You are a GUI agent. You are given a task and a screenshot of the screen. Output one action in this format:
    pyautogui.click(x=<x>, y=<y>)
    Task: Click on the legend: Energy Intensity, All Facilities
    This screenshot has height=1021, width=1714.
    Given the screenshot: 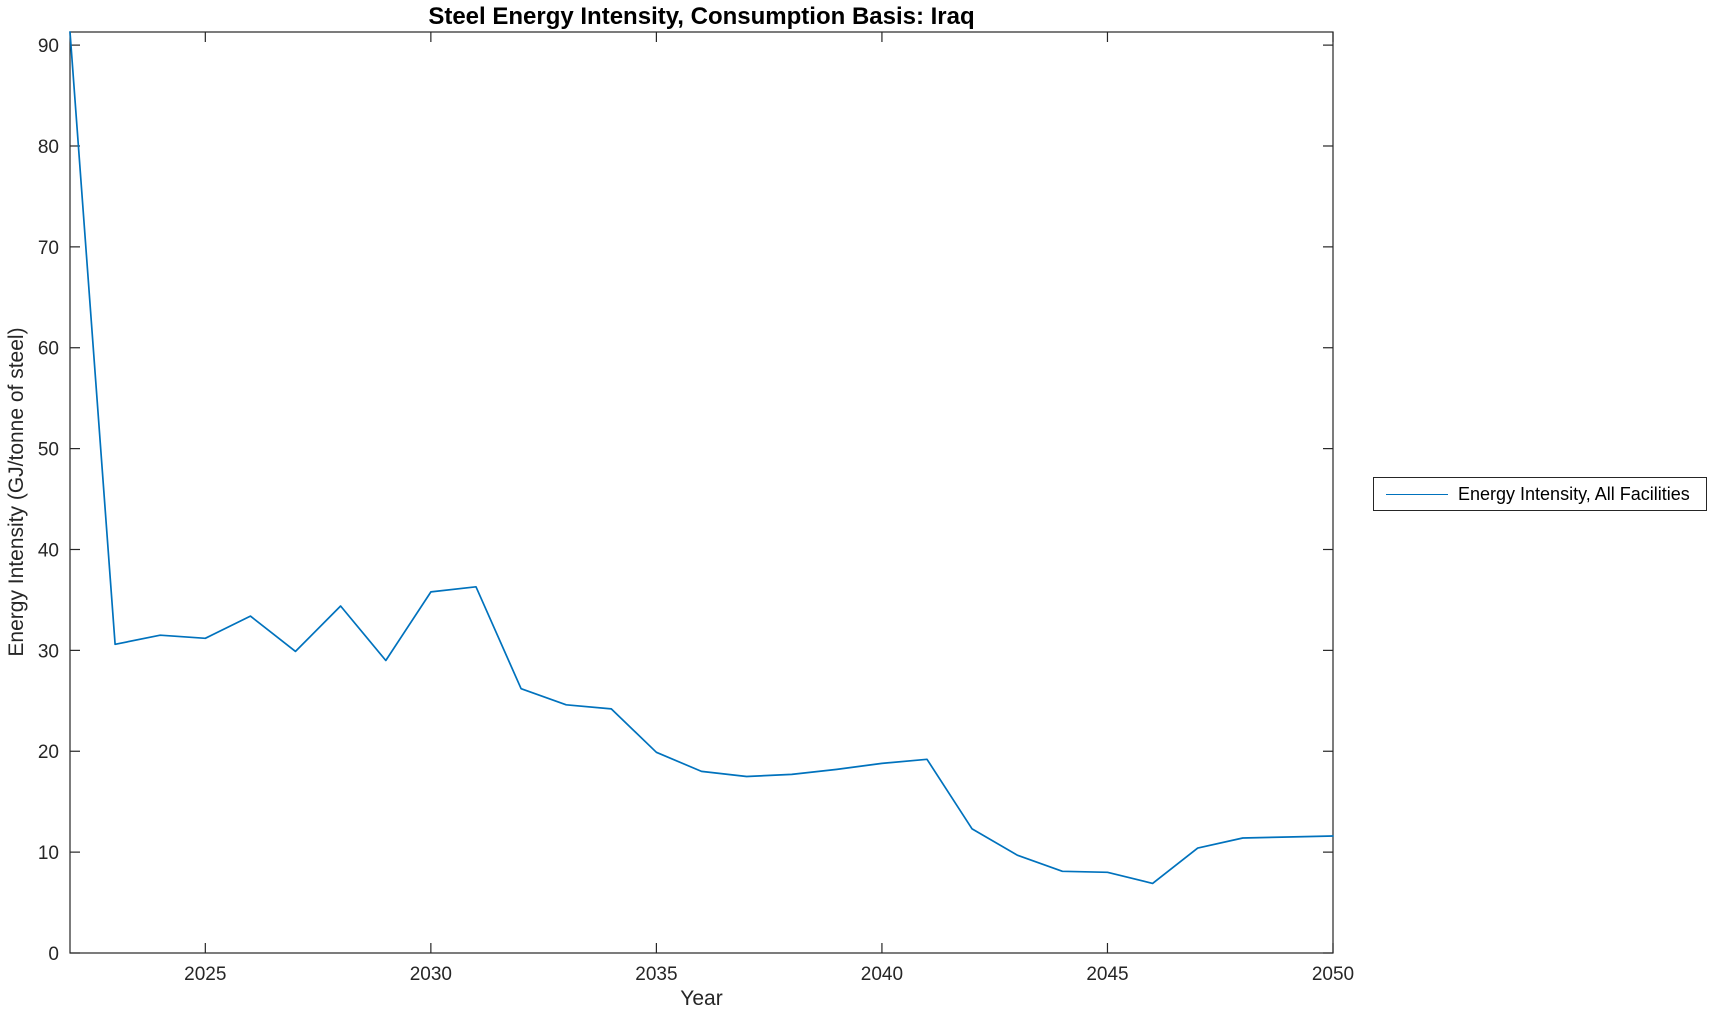 What is the action you would take?
    pyautogui.click(x=1540, y=494)
    